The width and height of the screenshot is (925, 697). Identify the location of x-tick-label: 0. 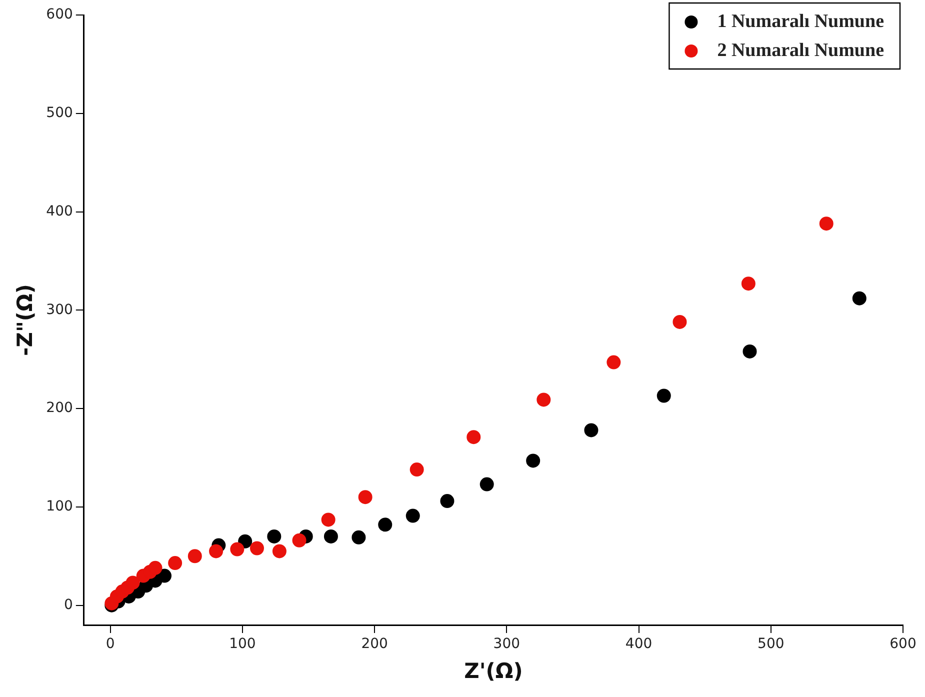
(110, 644).